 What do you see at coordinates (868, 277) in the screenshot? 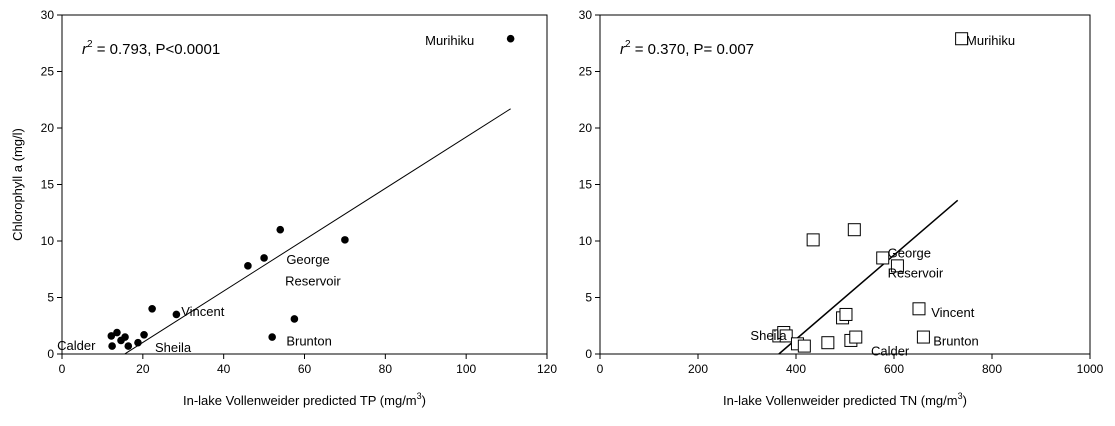
I see `regression-line` at bounding box center [868, 277].